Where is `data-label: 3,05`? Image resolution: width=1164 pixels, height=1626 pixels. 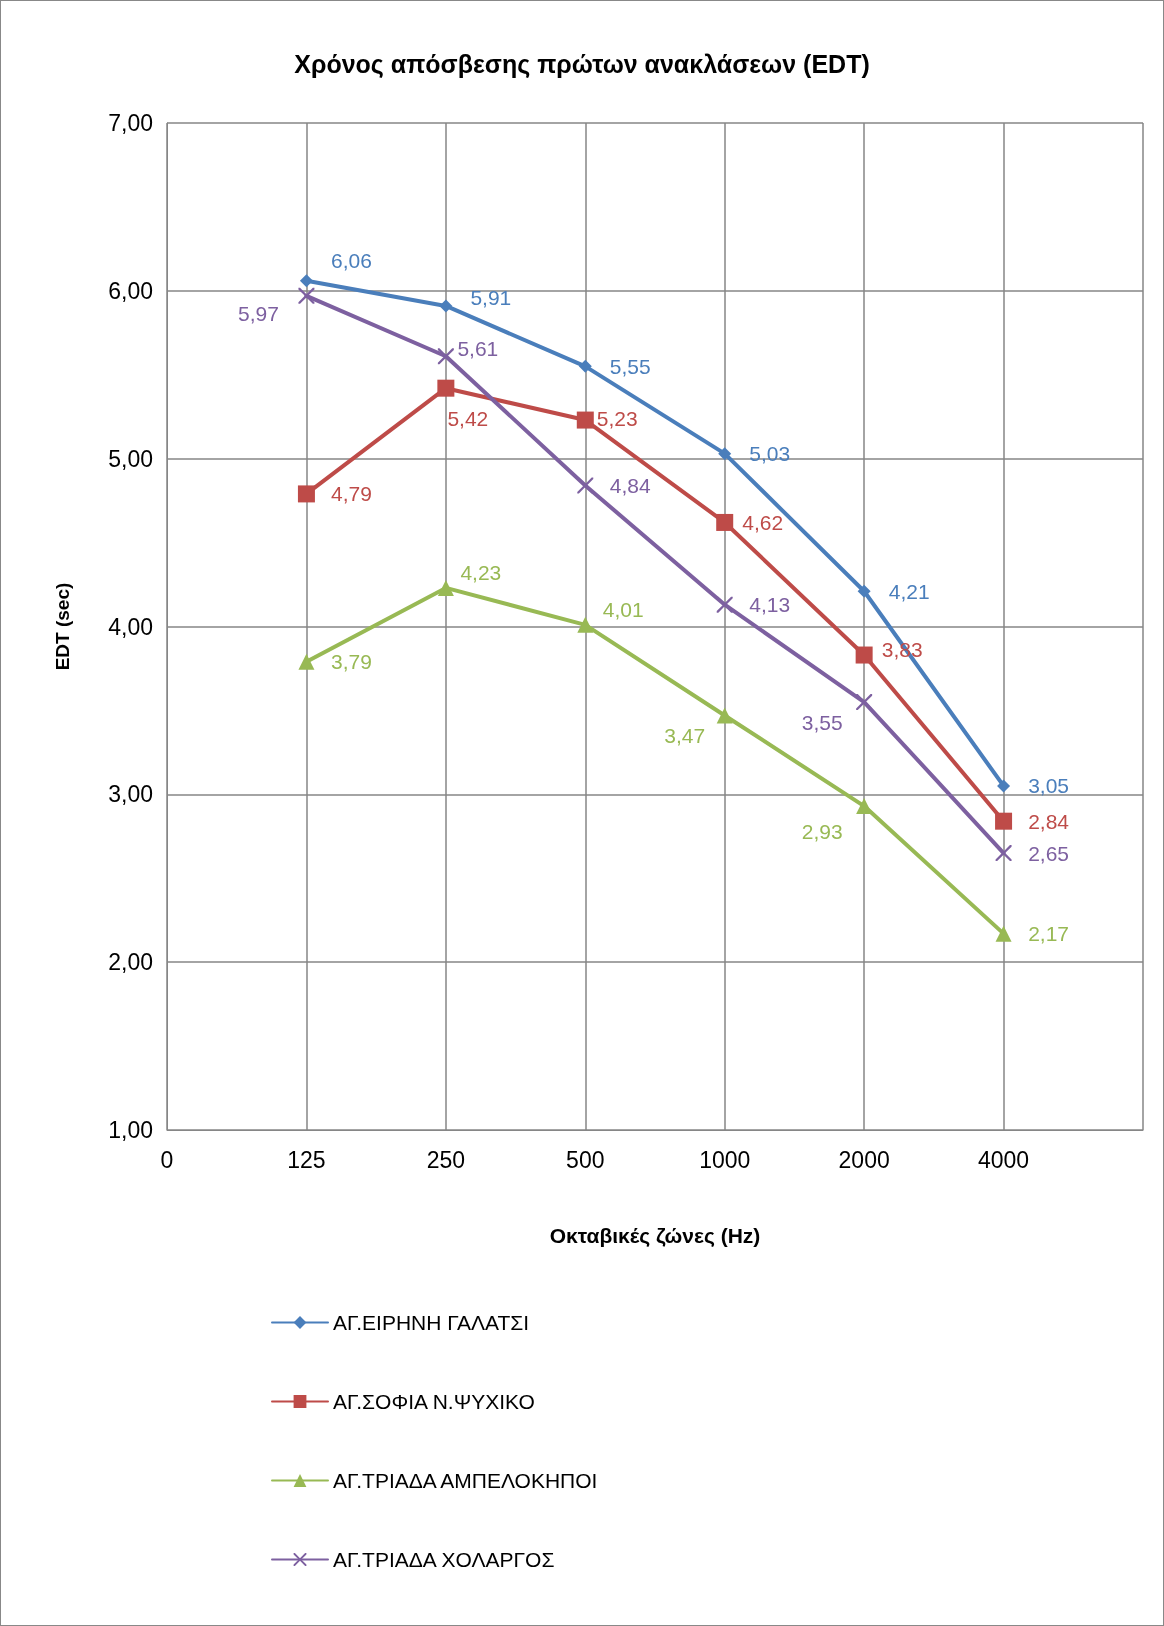
data-label: 3,05 is located at coordinates (1049, 786).